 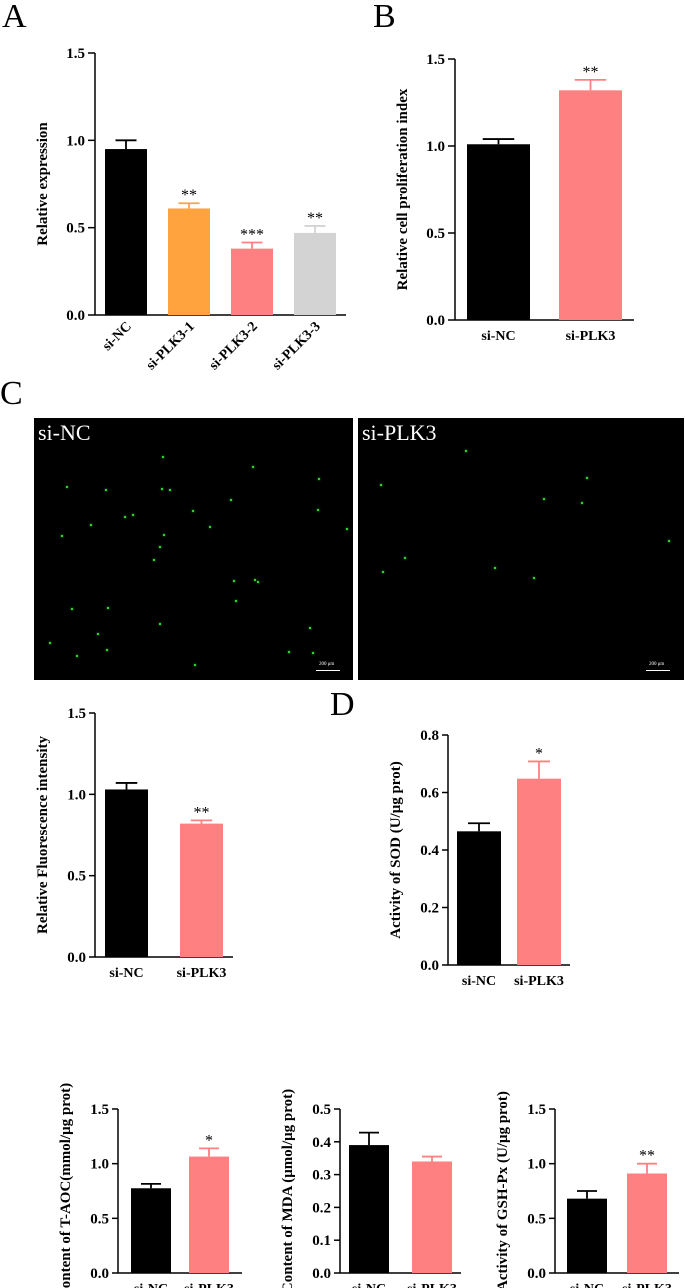 What do you see at coordinates (384, 17) in the screenshot?
I see `panel-letter-b: B` at bounding box center [384, 17].